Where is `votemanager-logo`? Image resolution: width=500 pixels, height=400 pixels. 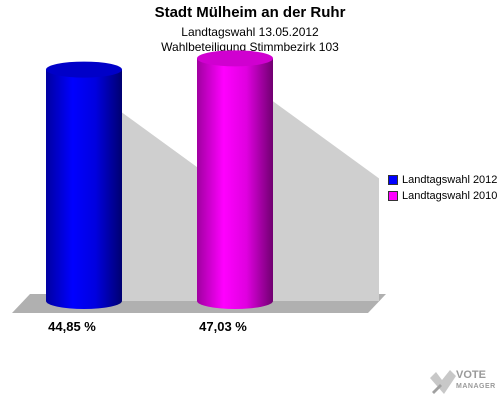
votemanager-logo is located at coordinates (443, 382).